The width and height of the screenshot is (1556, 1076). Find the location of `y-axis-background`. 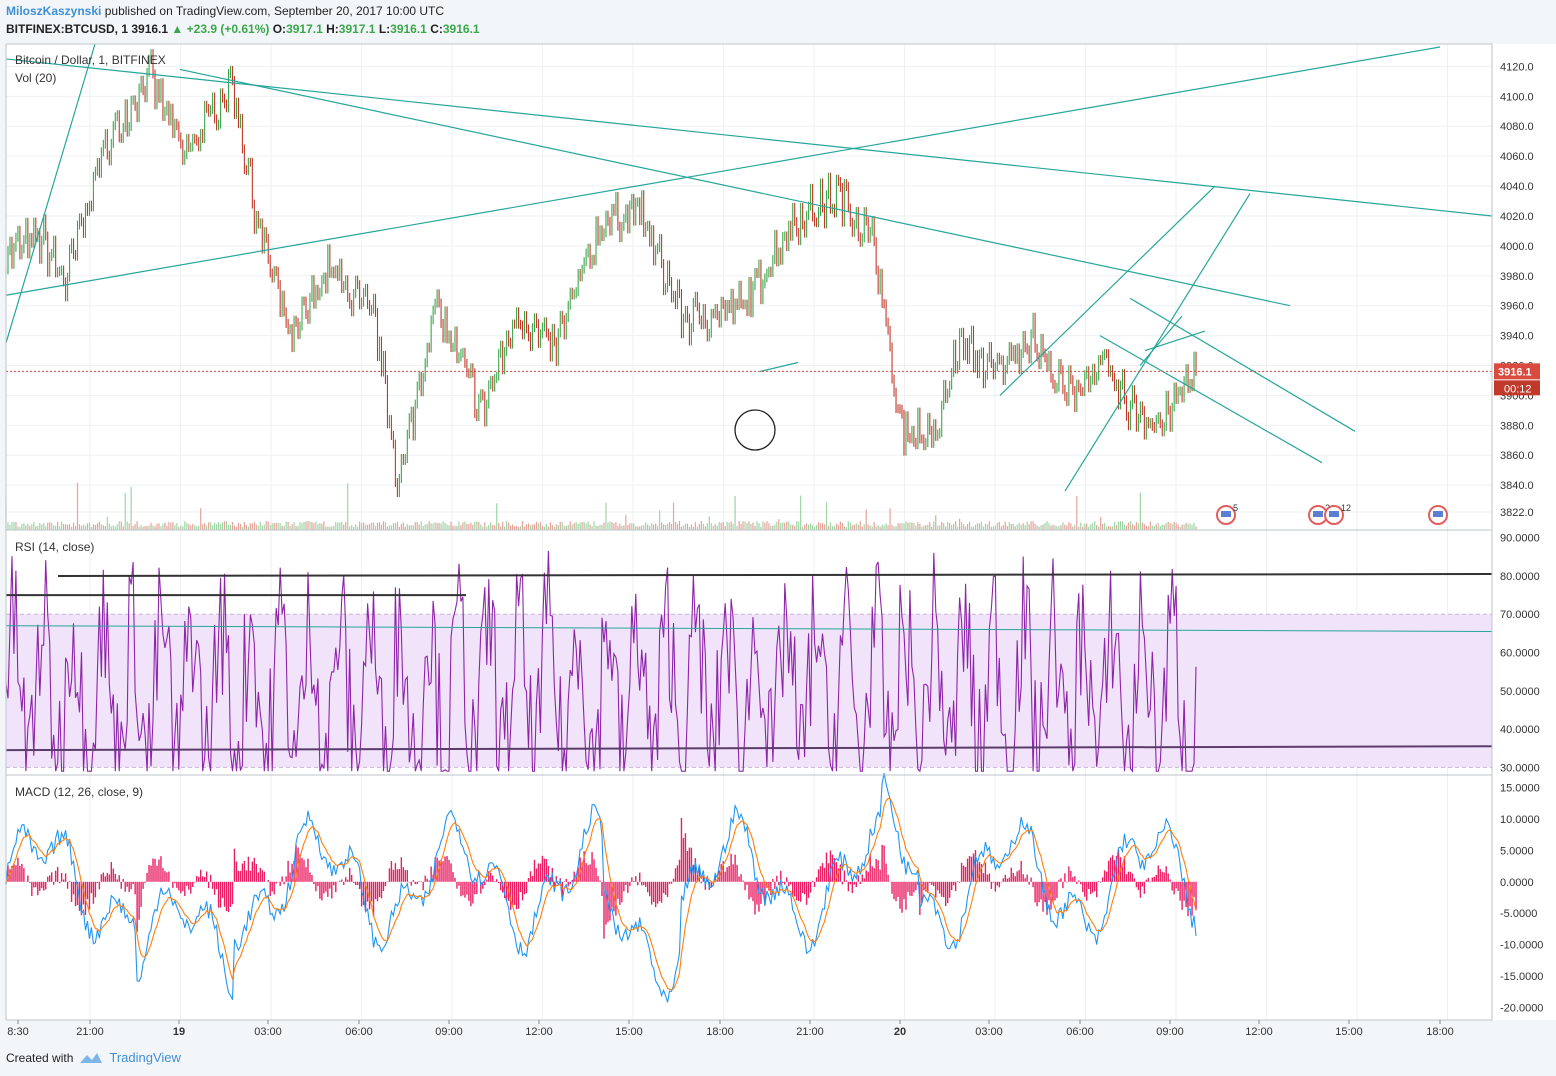

y-axis-background is located at coordinates (1524, 532).